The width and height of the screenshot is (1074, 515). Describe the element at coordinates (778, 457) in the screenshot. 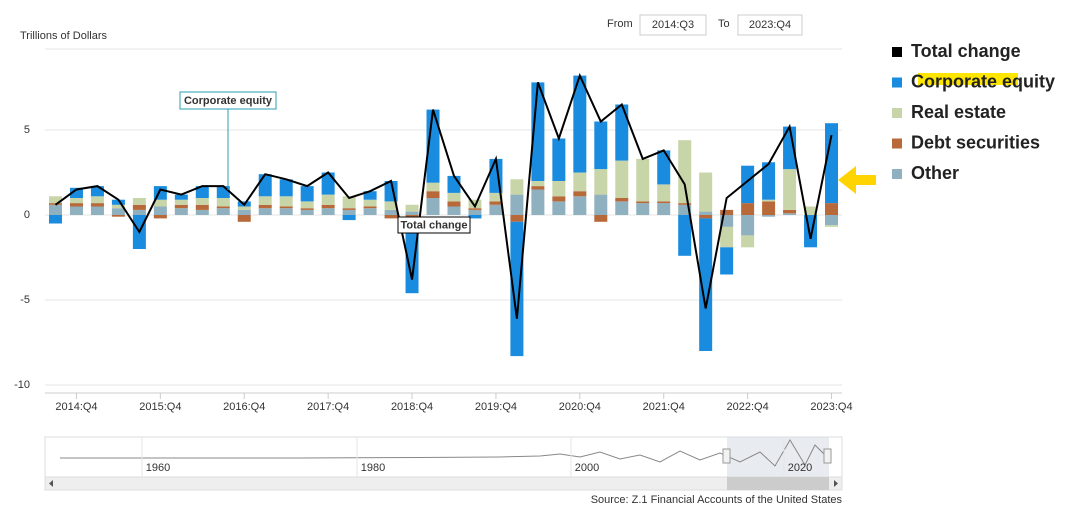

I see `navigator-window` at that location.